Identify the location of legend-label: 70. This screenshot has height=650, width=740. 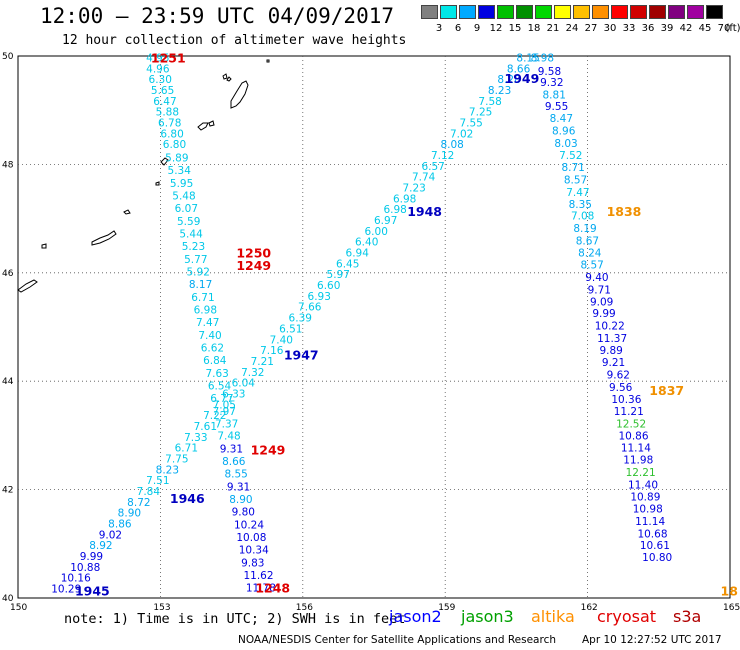
(724, 28).